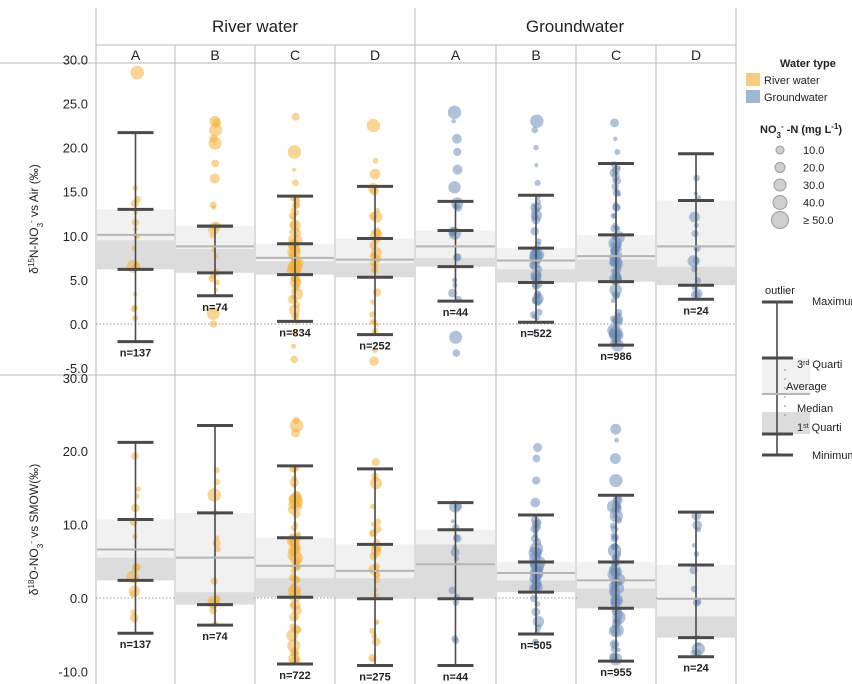 Image resolution: width=852 pixels, height=684 pixels. What do you see at coordinates (813, 204) in the screenshot?
I see `legend-size-label: 40.0` at bounding box center [813, 204].